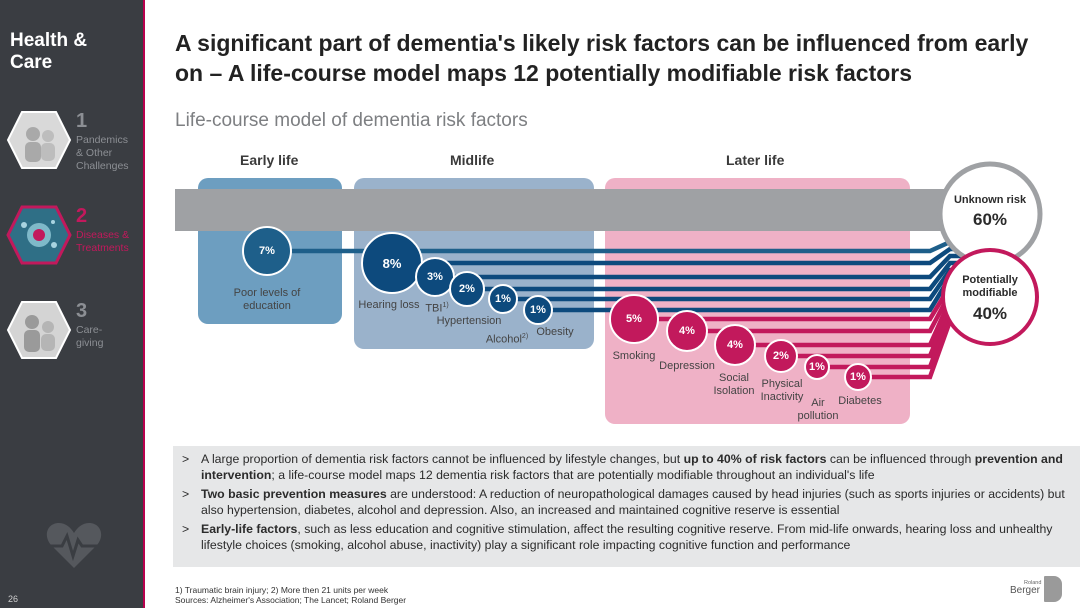  What do you see at coordinates (82, 216) in the screenshot?
I see `nav-number: 2` at bounding box center [82, 216].